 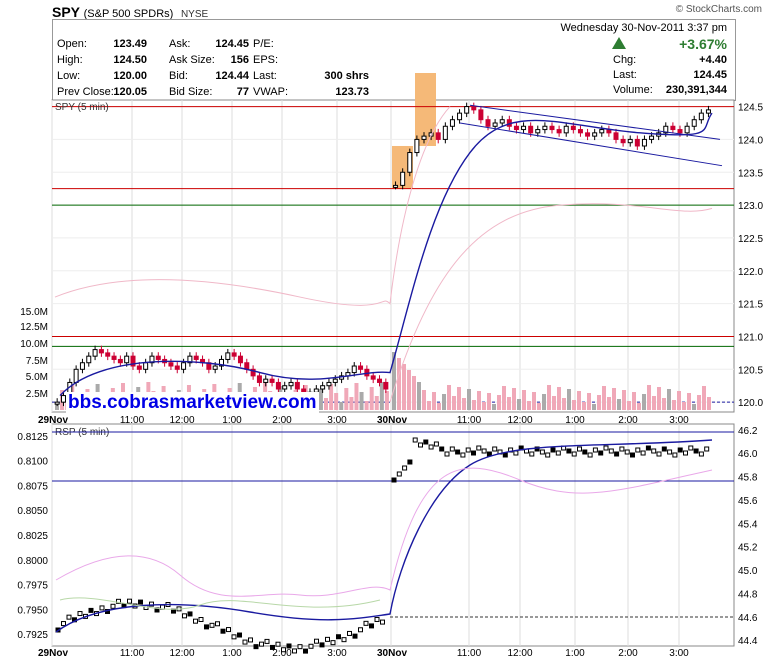 I want to click on y-tick-label: 123.0, so click(x=750, y=206).